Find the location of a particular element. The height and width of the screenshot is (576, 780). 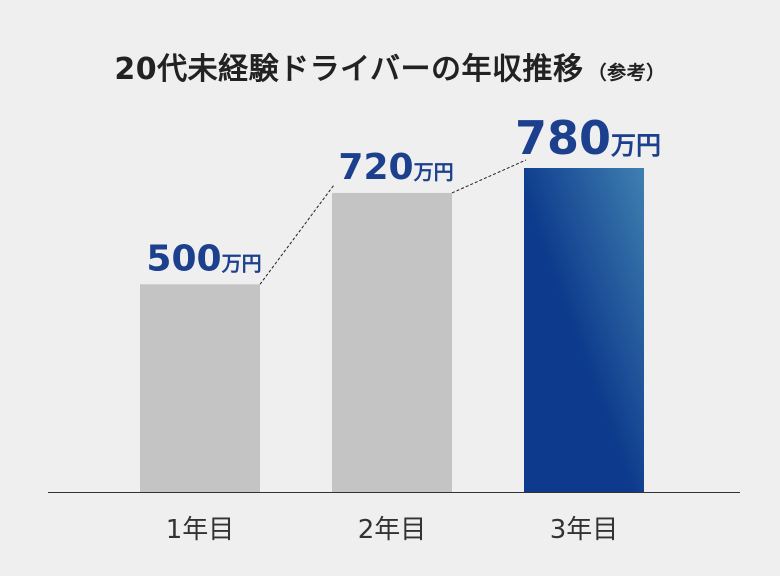

value-number: 720 is located at coordinates (375, 167).